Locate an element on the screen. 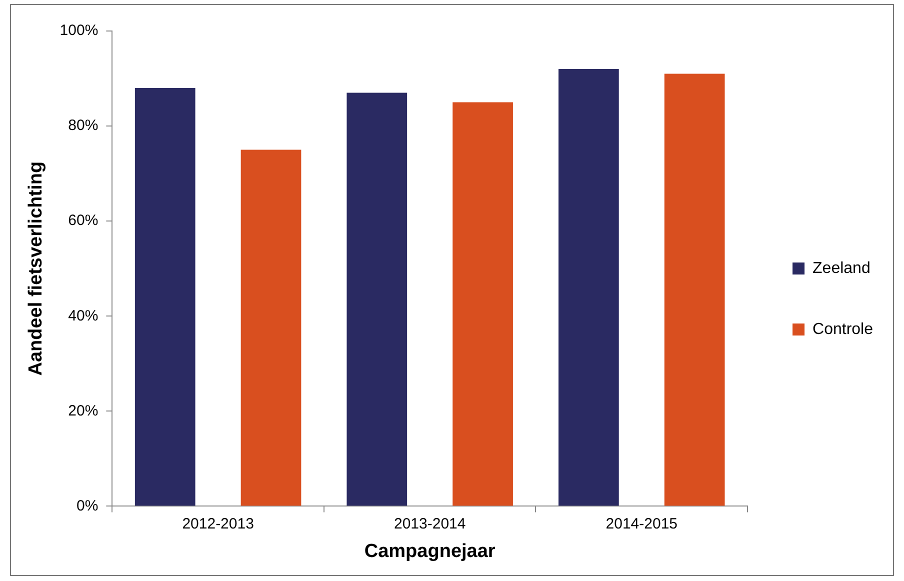 The height and width of the screenshot is (581, 904). x-tick-label: 2014-2015 is located at coordinates (642, 523).